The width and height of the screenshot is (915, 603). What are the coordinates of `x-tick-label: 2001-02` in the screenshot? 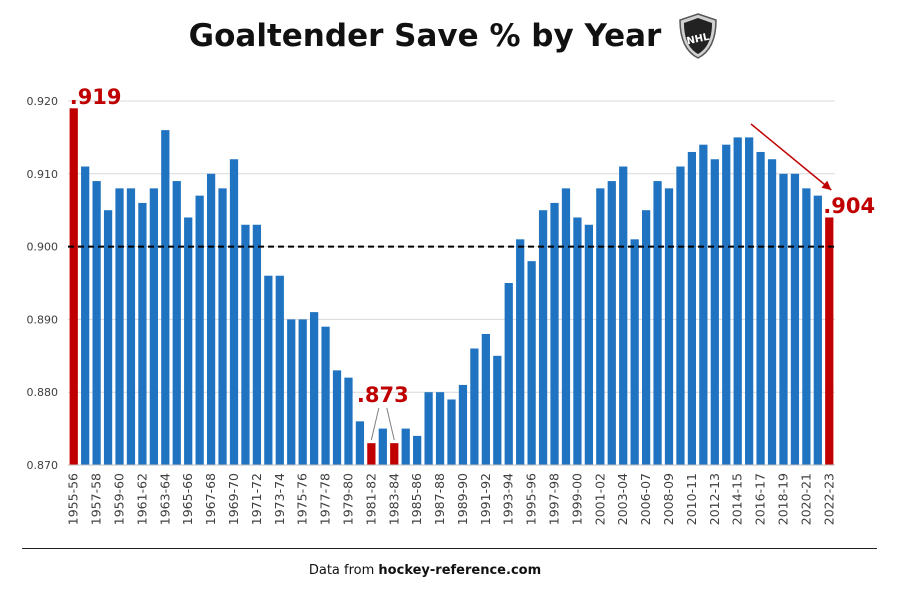 It's located at (599, 499).